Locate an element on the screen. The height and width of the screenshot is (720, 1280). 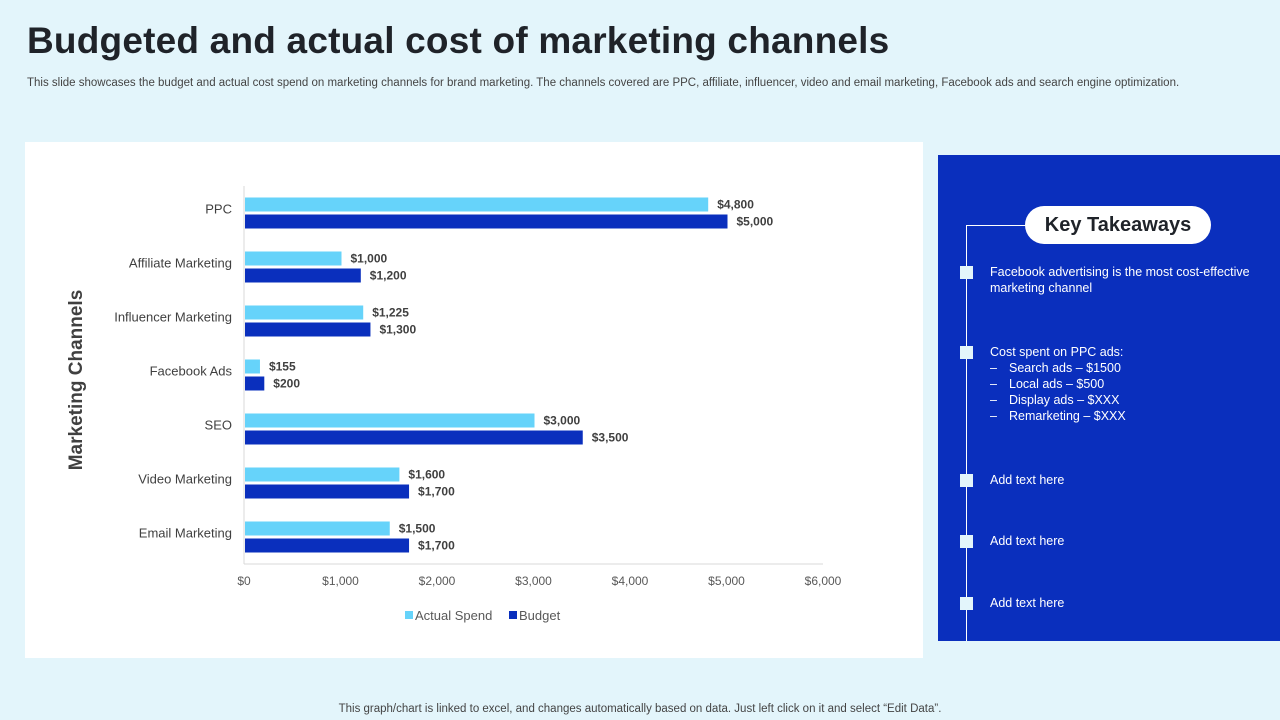
data-label: $200 is located at coordinates (286, 384).